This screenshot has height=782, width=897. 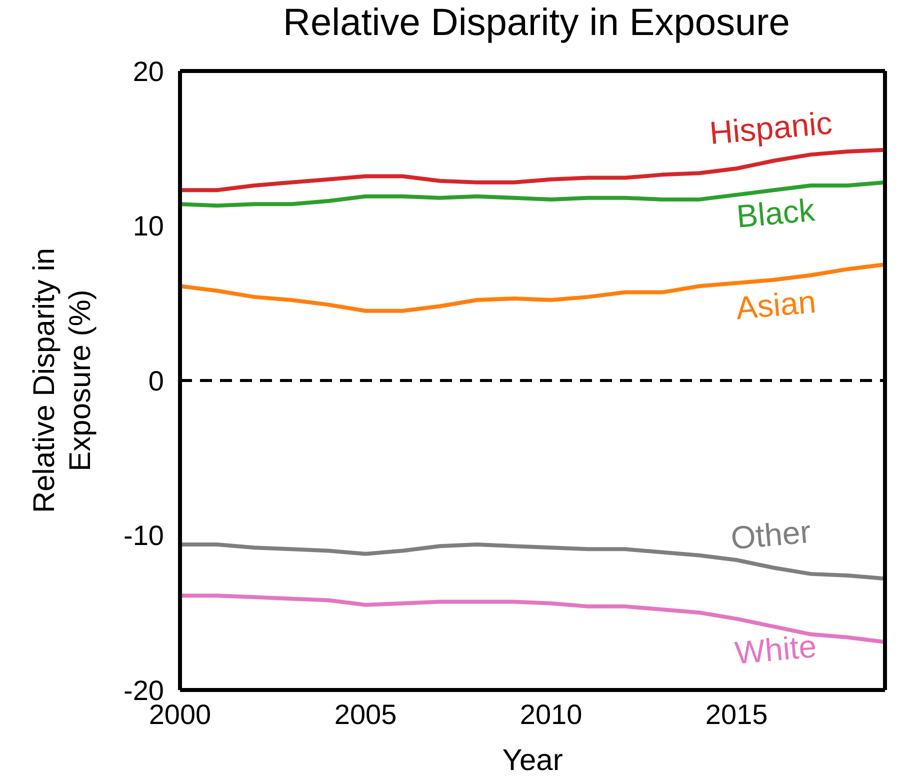 What do you see at coordinates (776, 213) in the screenshot?
I see `series-label: Black` at bounding box center [776, 213].